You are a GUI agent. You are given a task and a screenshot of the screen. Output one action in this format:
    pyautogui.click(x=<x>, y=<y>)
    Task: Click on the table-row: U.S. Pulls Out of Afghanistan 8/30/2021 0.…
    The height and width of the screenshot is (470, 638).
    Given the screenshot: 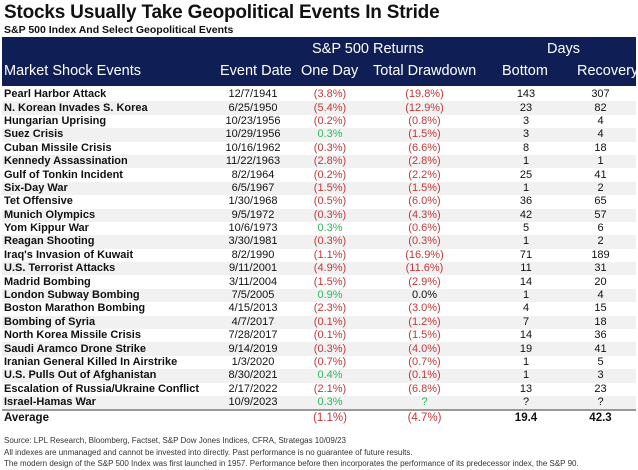 What is the action you would take?
    pyautogui.click(x=319, y=376)
    